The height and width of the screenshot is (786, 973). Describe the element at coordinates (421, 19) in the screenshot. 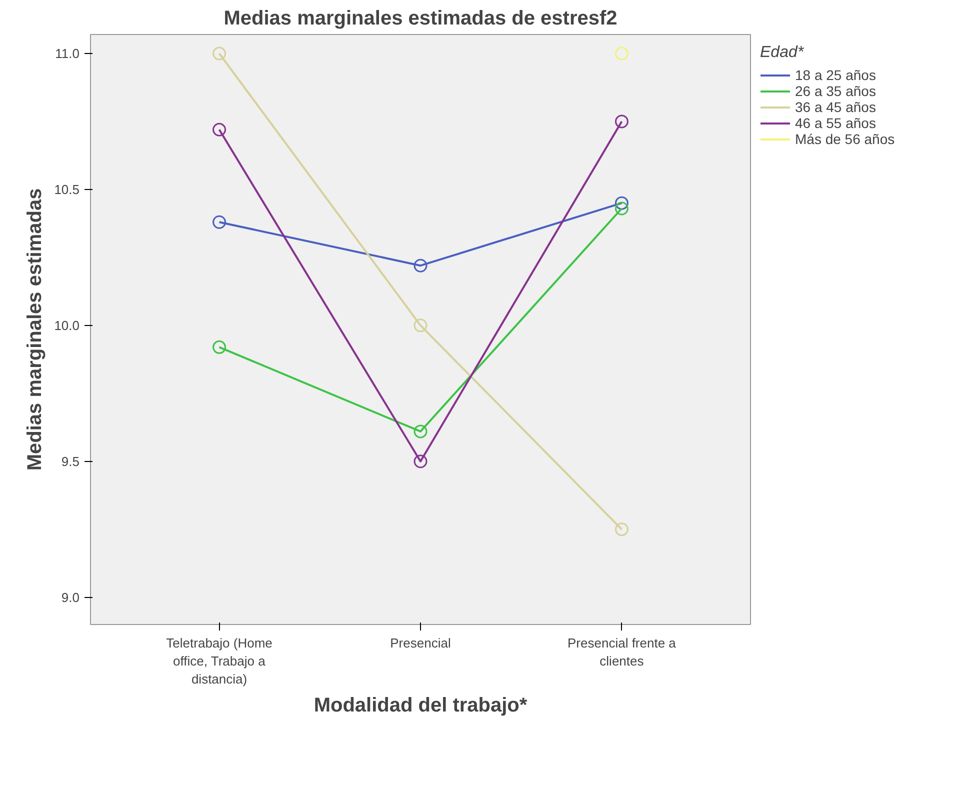

I see `chart-title: Medias marginales estimadas de estresf2` at that location.